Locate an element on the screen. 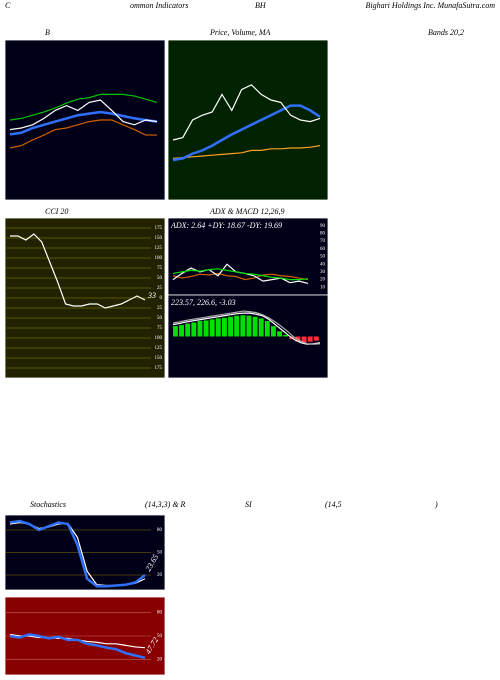 This screenshot has height=680, width=500. y-tick-label: 30 is located at coordinates (323, 272).